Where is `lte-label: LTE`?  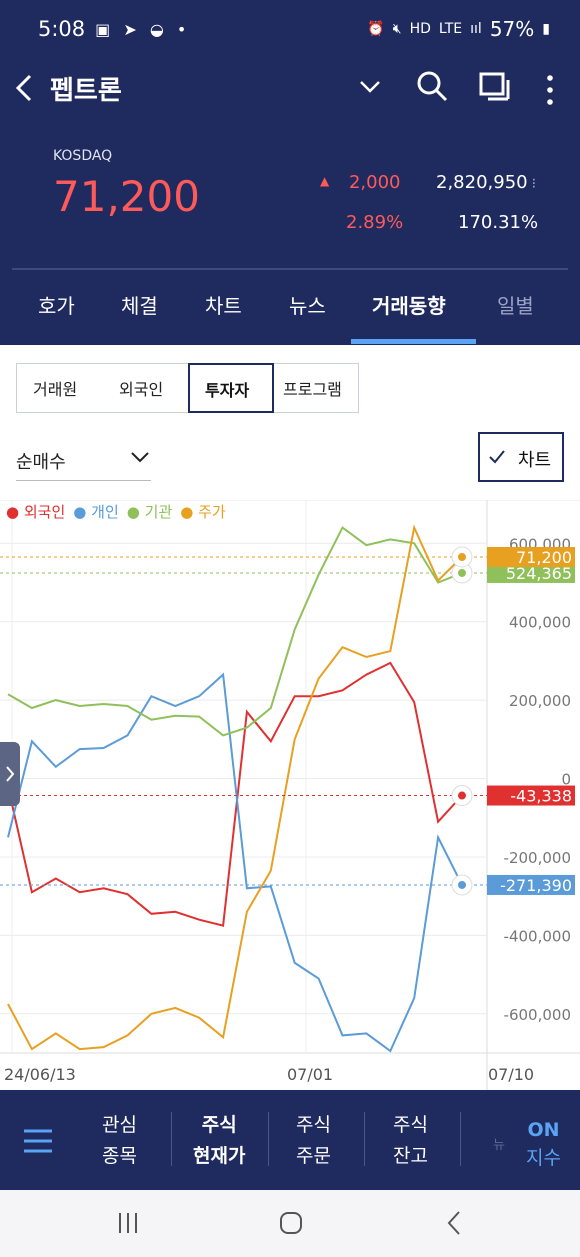
lte-label: LTE is located at coordinates (450, 29).